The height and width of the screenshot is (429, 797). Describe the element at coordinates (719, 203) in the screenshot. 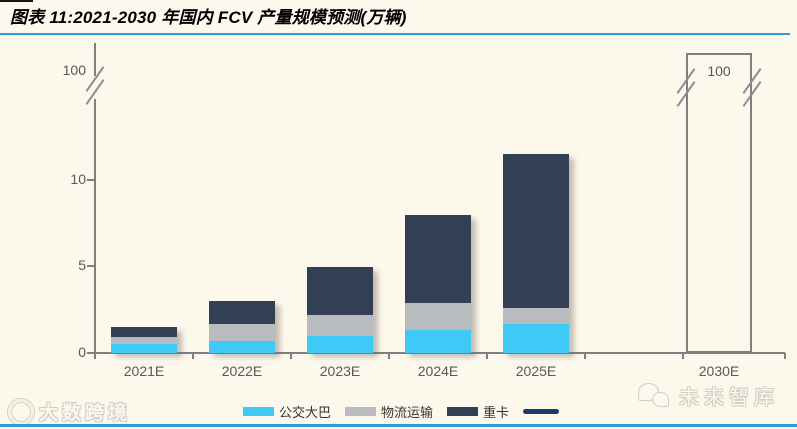

I see `outlined-bar-2030E: 100` at that location.